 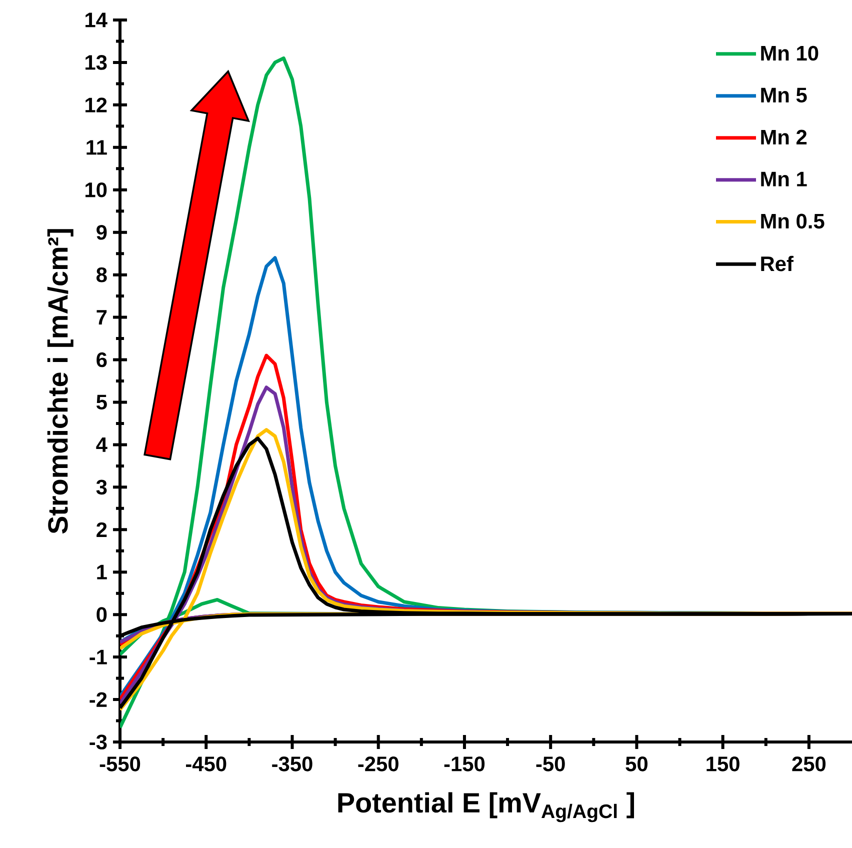 What do you see at coordinates (97, 20) in the screenshot?
I see `y-tick-label: 14` at bounding box center [97, 20].